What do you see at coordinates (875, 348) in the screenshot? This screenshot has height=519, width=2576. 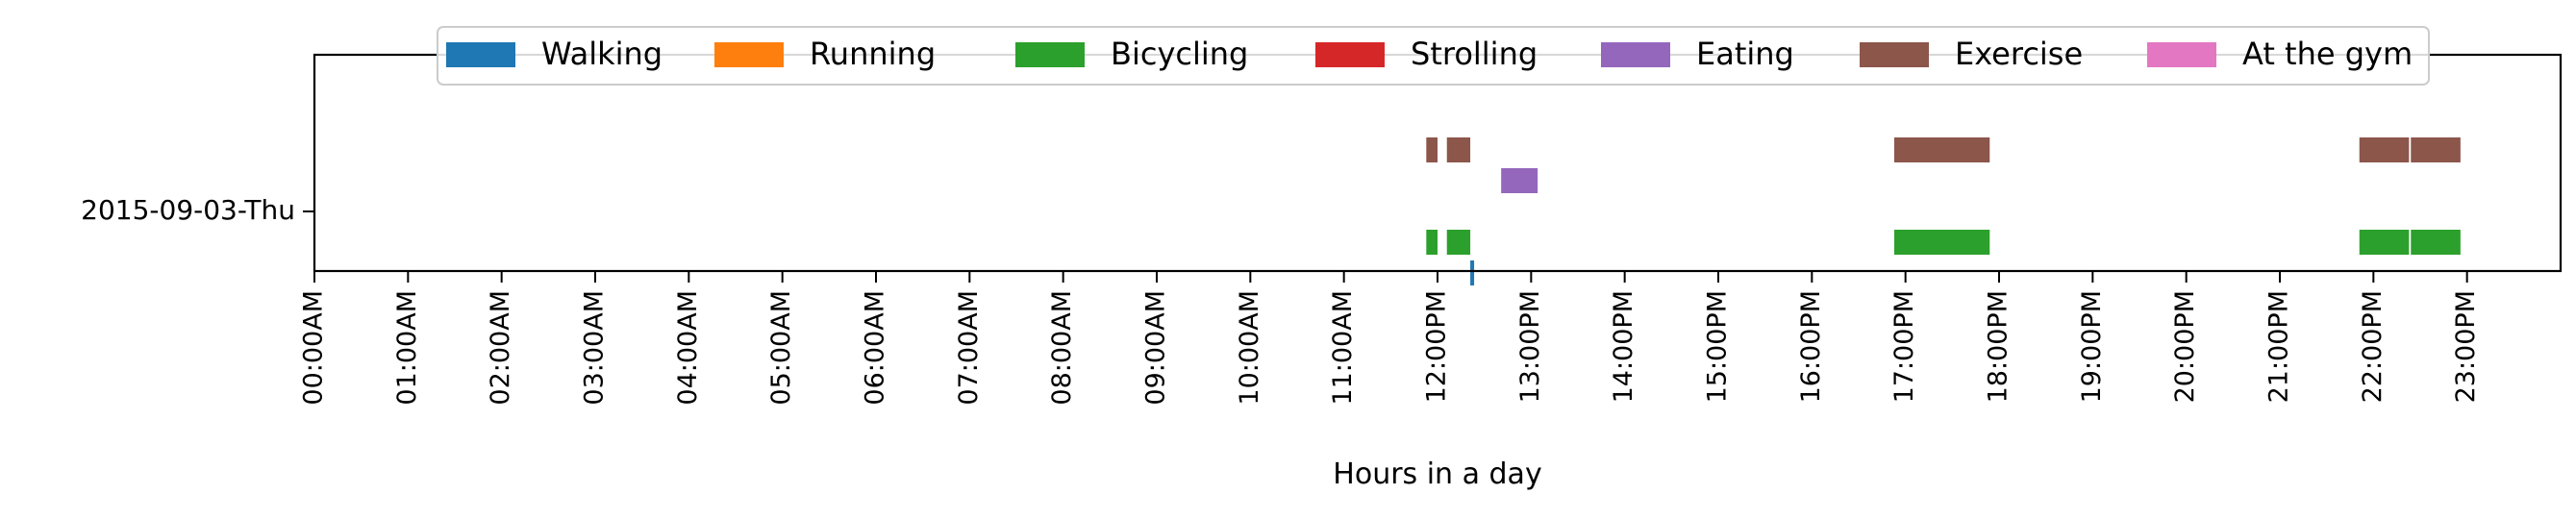 I see `x-tick-label: 06:00AM` at bounding box center [875, 348].